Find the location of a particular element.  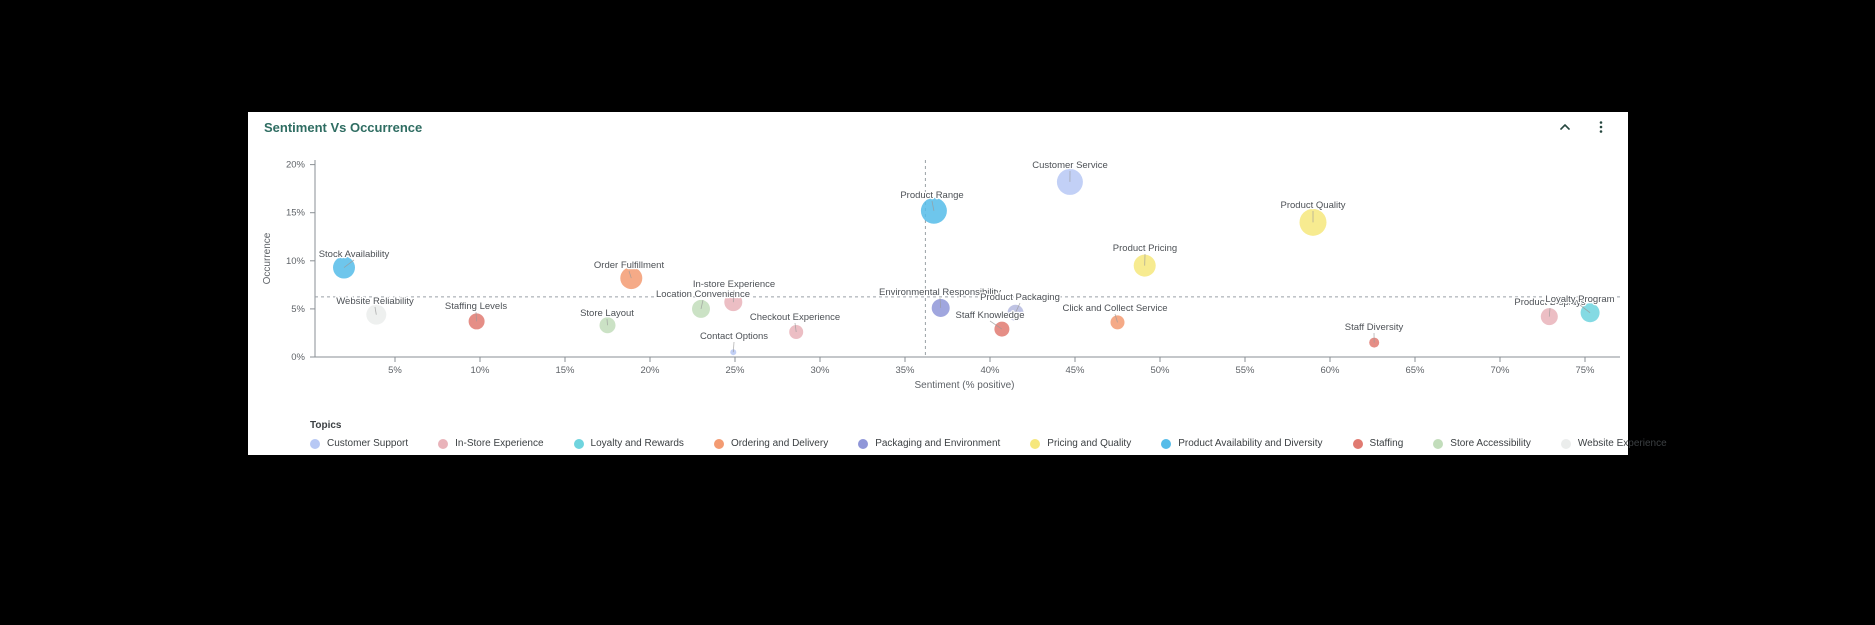

x-tick-label: 60% is located at coordinates (1330, 370).